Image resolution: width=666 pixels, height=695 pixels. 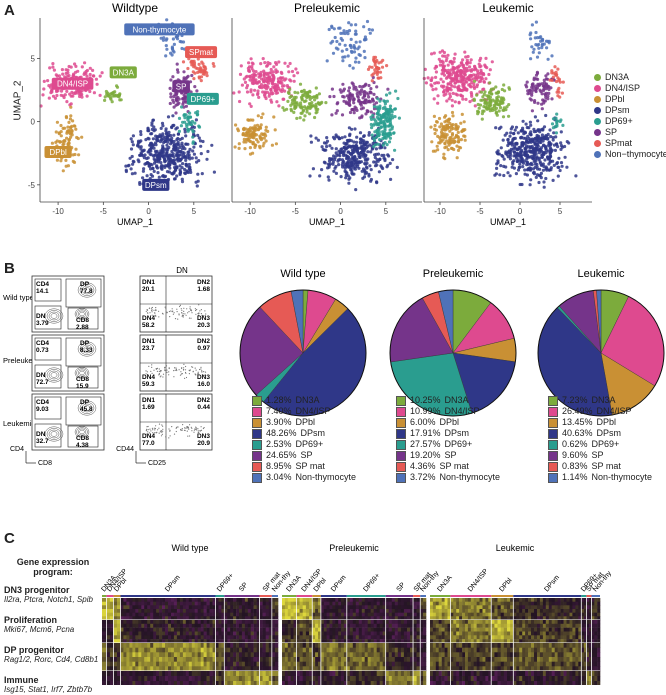 I want to click on gate-value: 0.73, so click(x=42, y=350).